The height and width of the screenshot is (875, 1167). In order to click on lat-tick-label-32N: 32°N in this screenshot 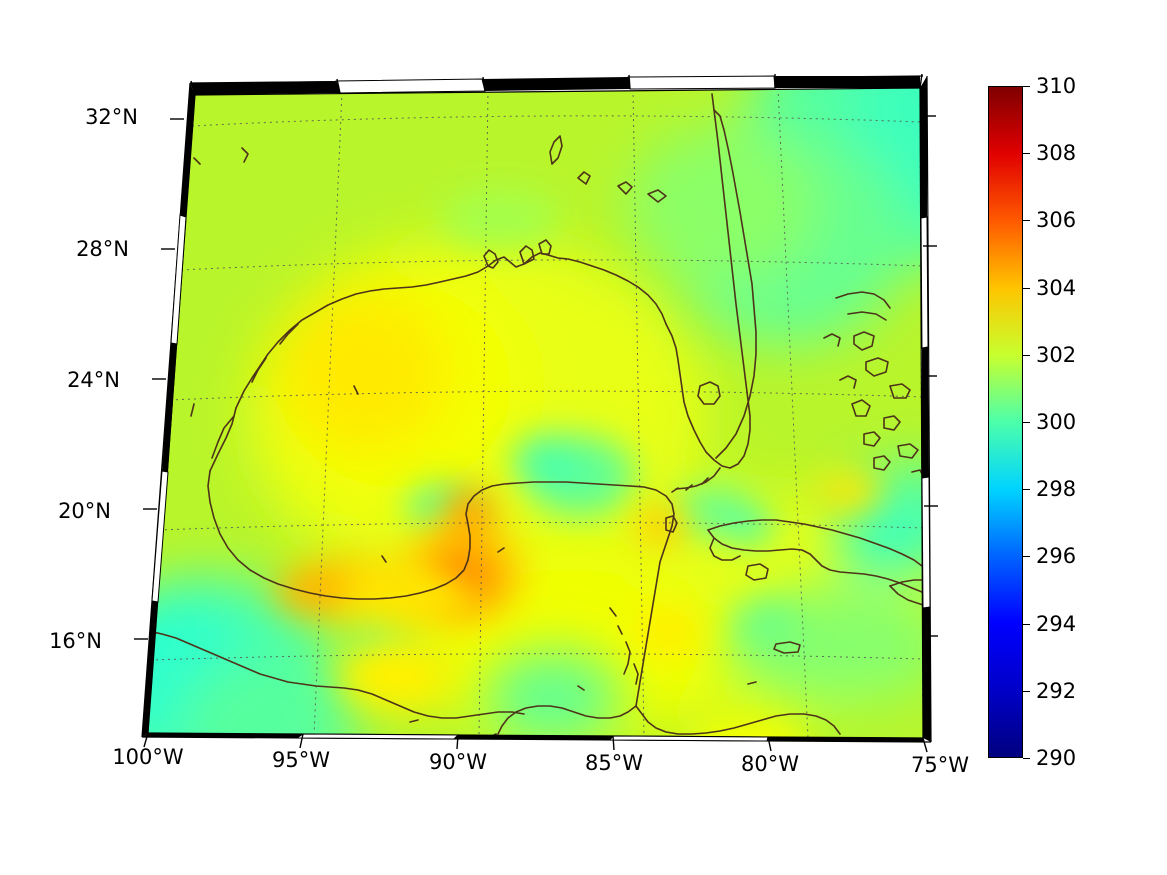, I will do `click(111, 117)`.